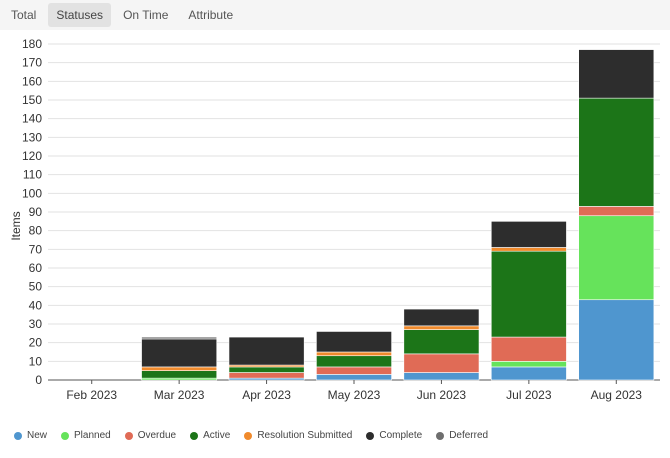 The image size is (670, 458). Describe the element at coordinates (80, 15) in the screenshot. I see `tab-statuses: Statuses` at that location.